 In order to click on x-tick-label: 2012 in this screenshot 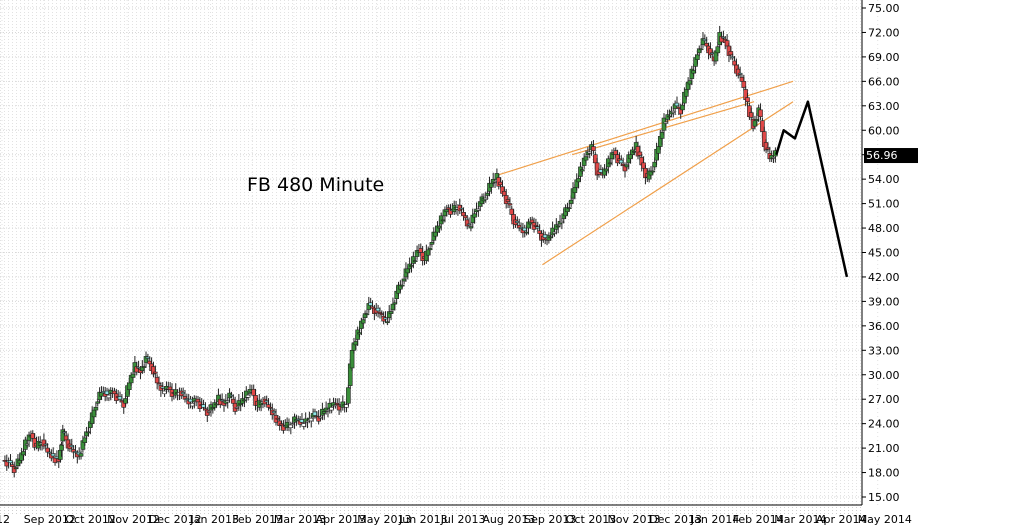, I will do `click(5, 519)`.